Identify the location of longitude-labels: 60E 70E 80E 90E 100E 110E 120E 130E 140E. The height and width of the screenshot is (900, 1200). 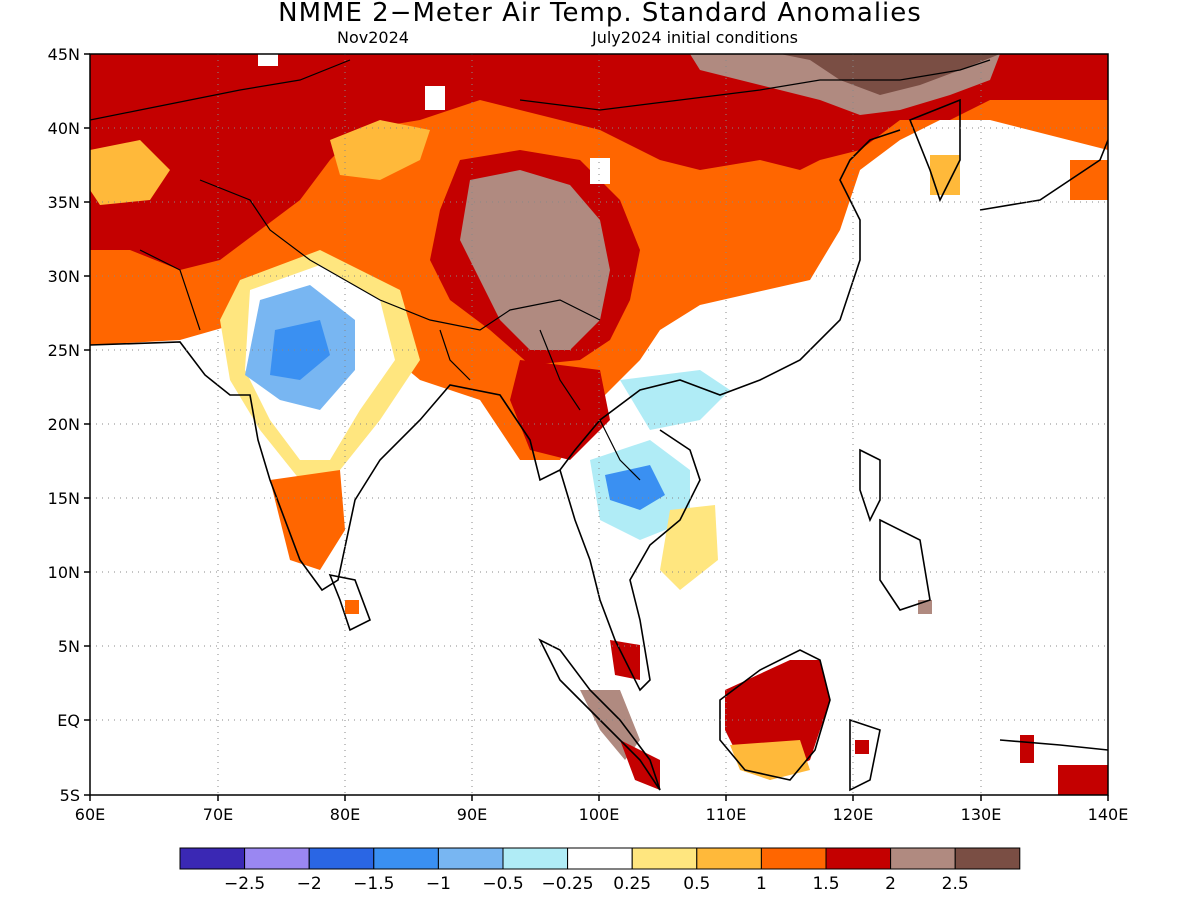
(602, 814).